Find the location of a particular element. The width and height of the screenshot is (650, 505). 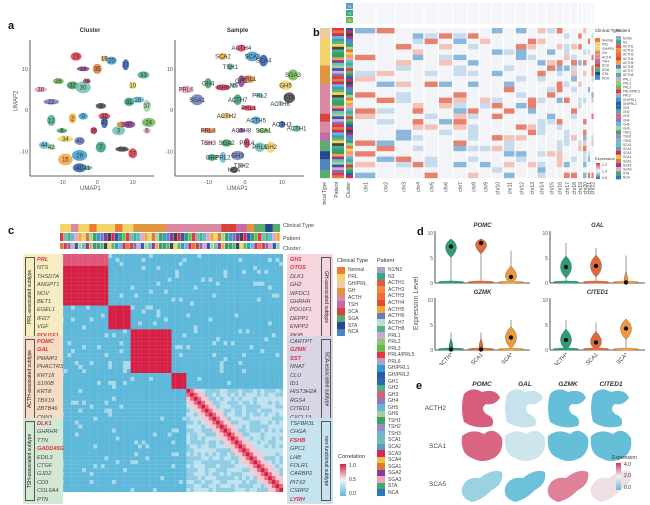

patient-legend-swatch is located at coordinates (618, 103).